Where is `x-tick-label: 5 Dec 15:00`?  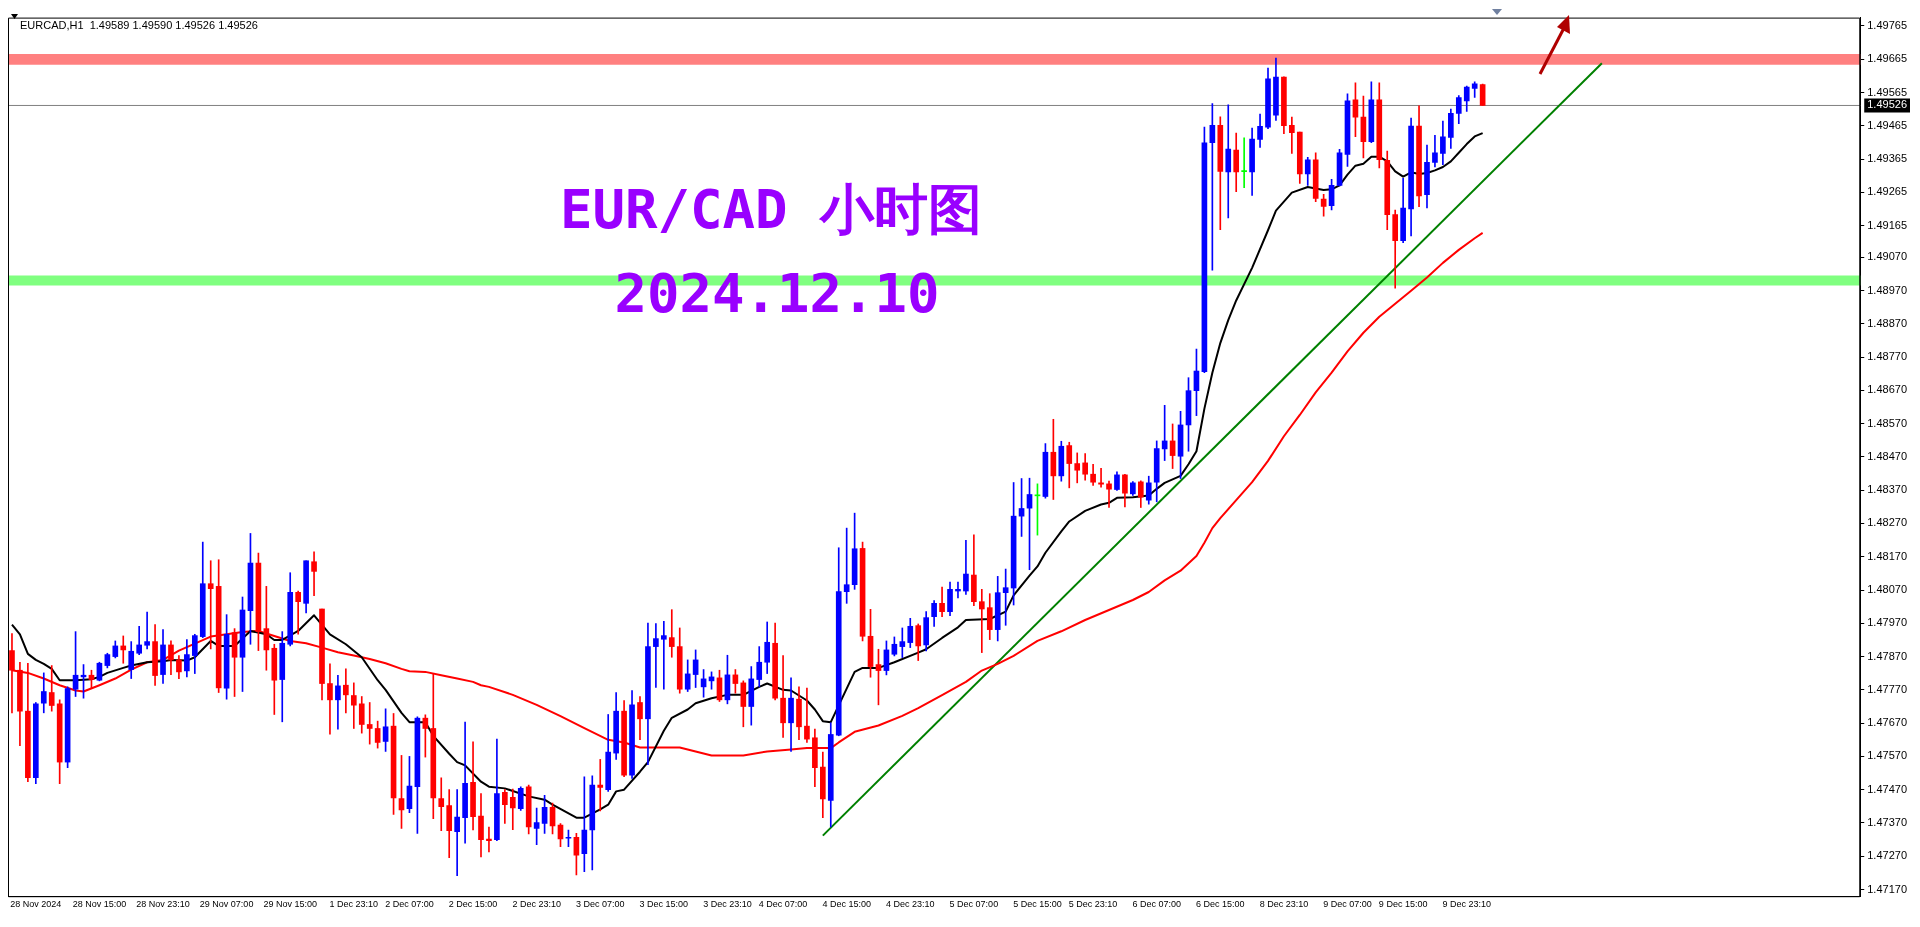
x-tick-label: 5 Dec 15:00 is located at coordinates (1037, 904).